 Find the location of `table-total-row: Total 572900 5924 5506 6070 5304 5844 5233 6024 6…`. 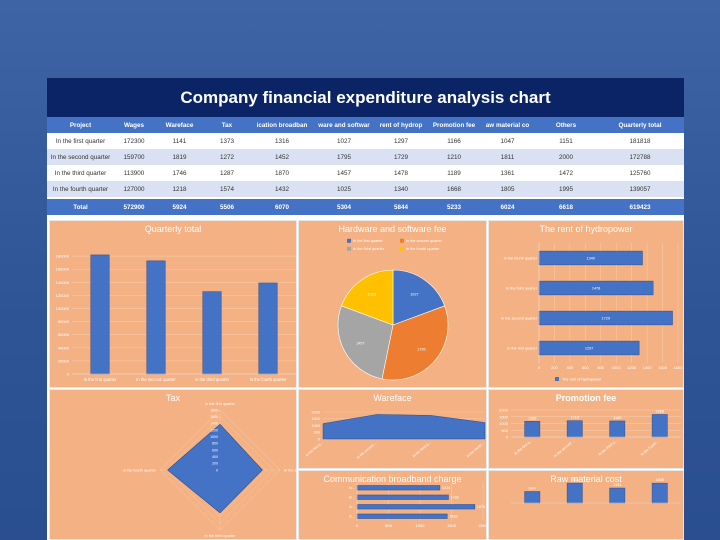

table-total-row: Total 572900 5924 5506 6070 5304 5844 5233 6024 6… is located at coordinates (365, 206).